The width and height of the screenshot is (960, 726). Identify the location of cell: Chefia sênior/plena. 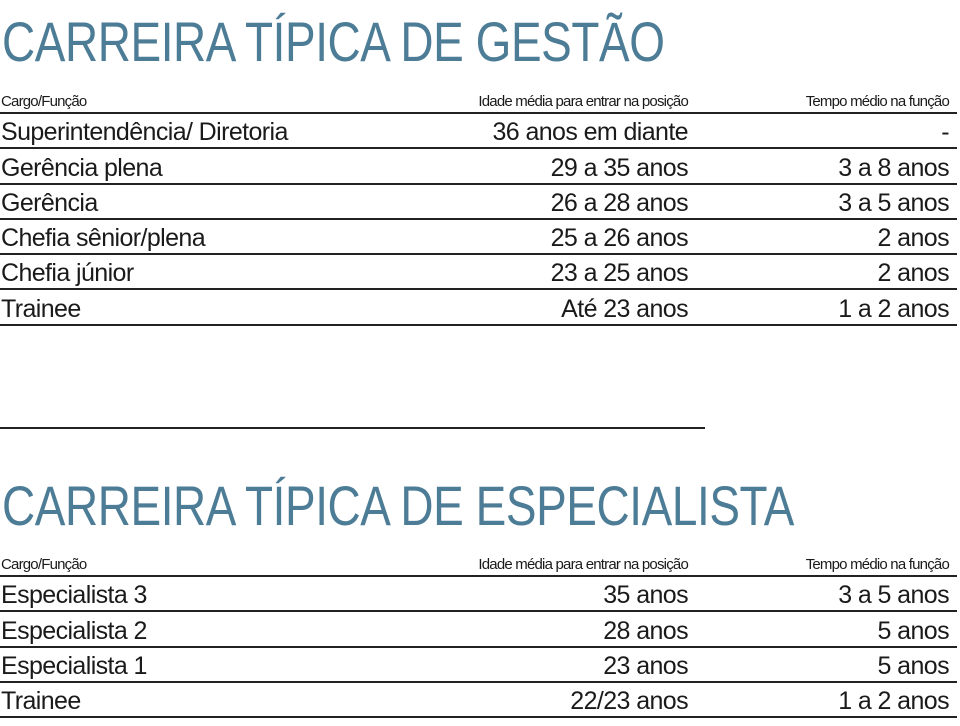
(103, 238).